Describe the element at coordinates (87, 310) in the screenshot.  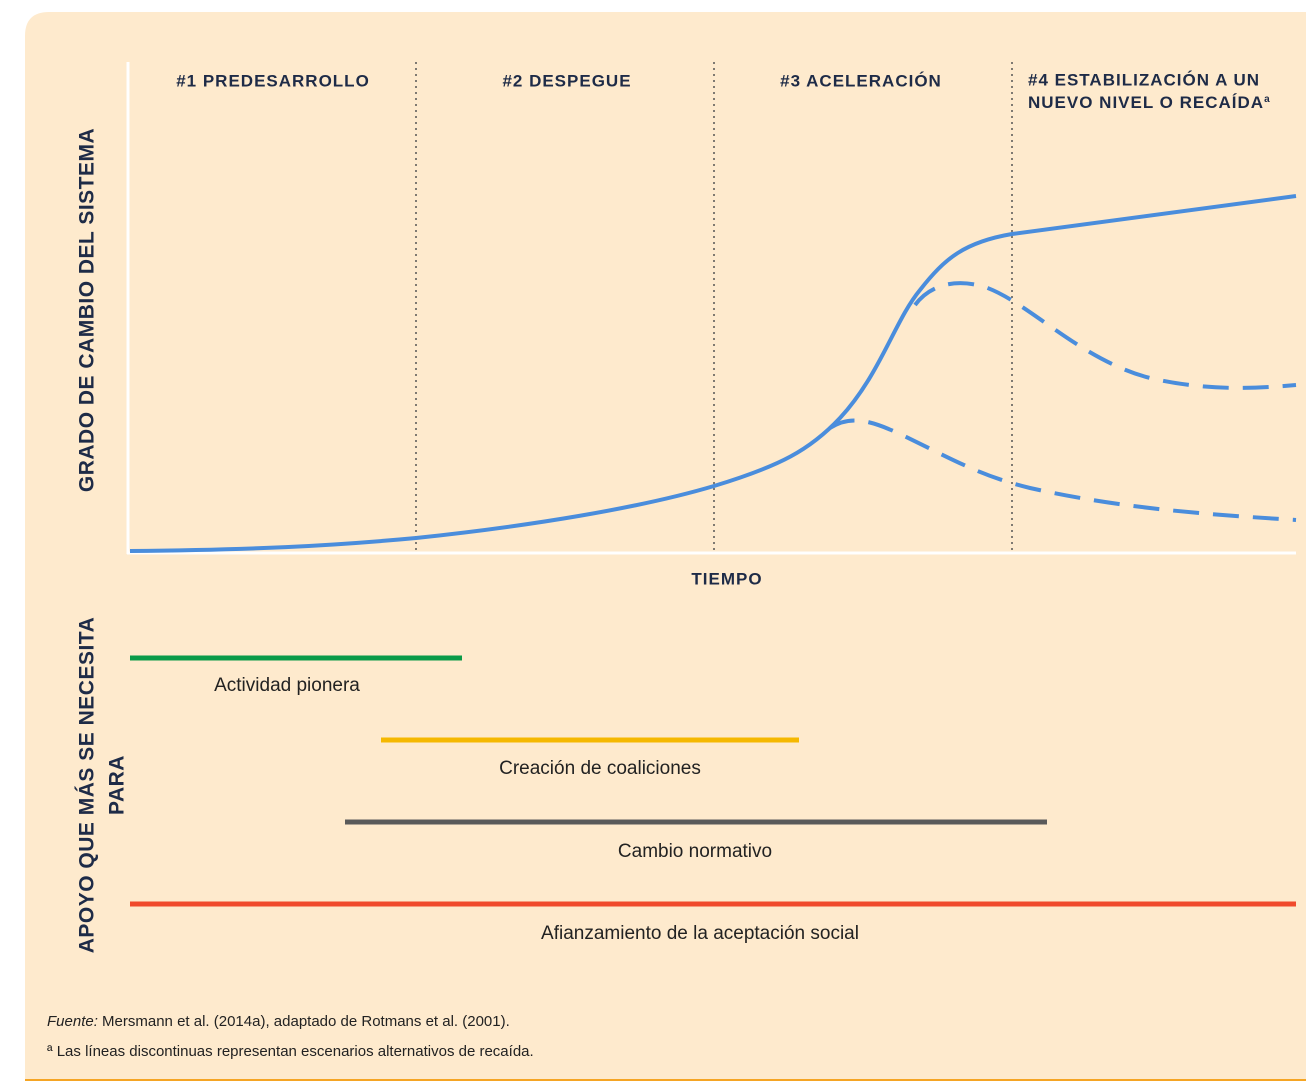
I see `y-axis-label: GRADO DE CAMBIO DEL SISTEMA` at that location.